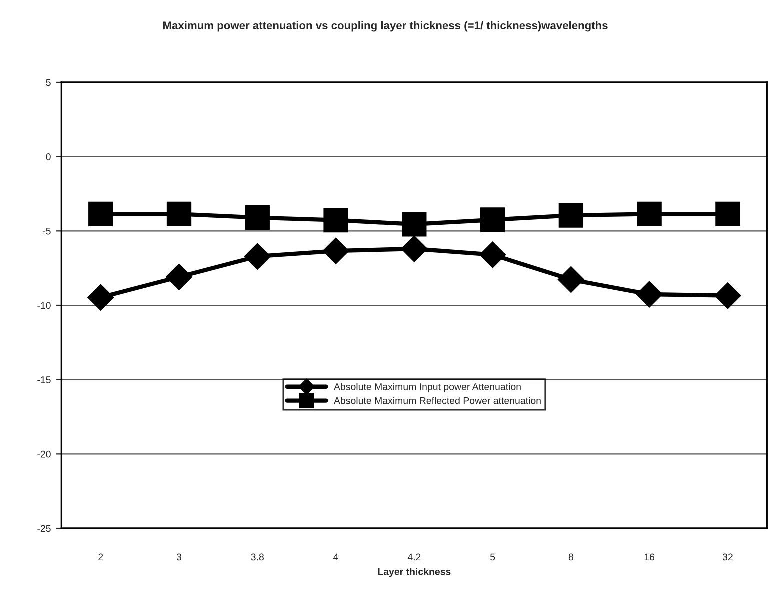 This screenshot has width=771, height=611. I want to click on y-tick-label: -15, so click(44, 380).